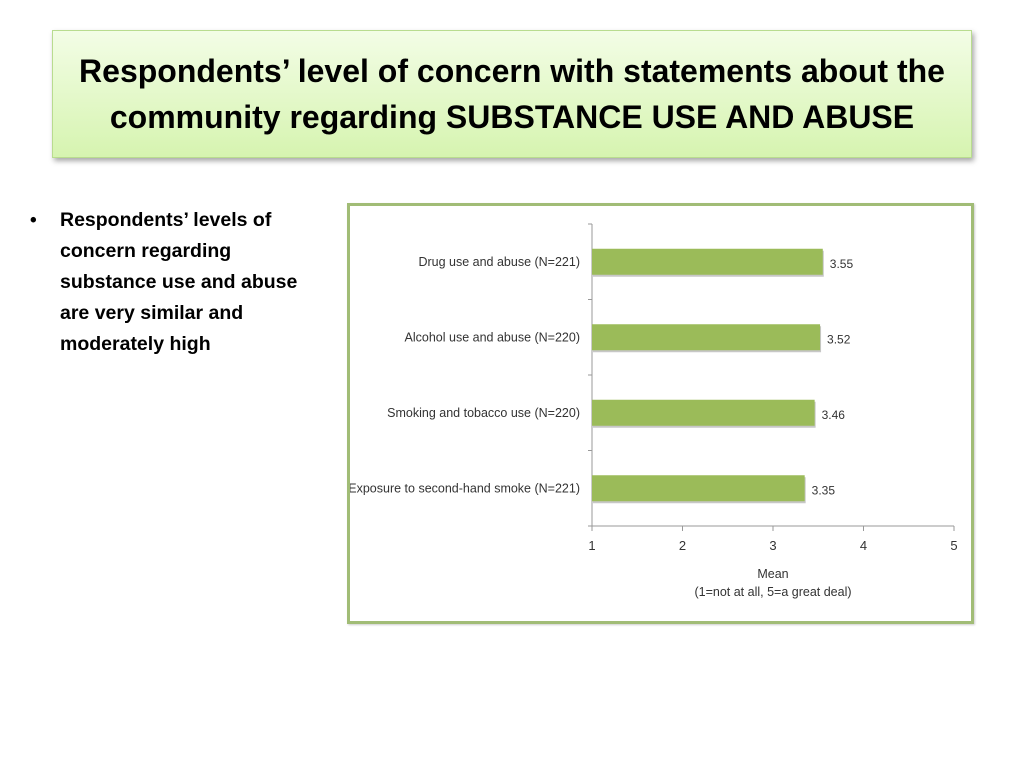  Describe the element at coordinates (483, 413) in the screenshot. I see `category-label: Smoking and tobacco use (N=220)` at that location.